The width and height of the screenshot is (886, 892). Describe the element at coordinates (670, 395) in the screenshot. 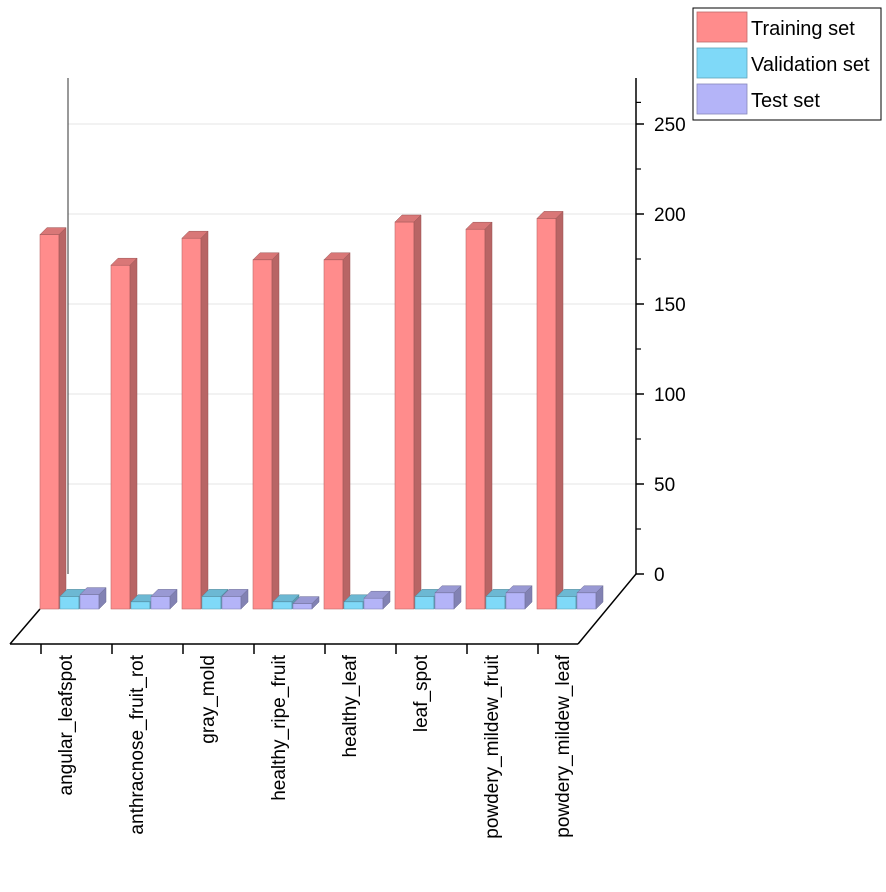

I see `y-tick-label: 100` at that location.